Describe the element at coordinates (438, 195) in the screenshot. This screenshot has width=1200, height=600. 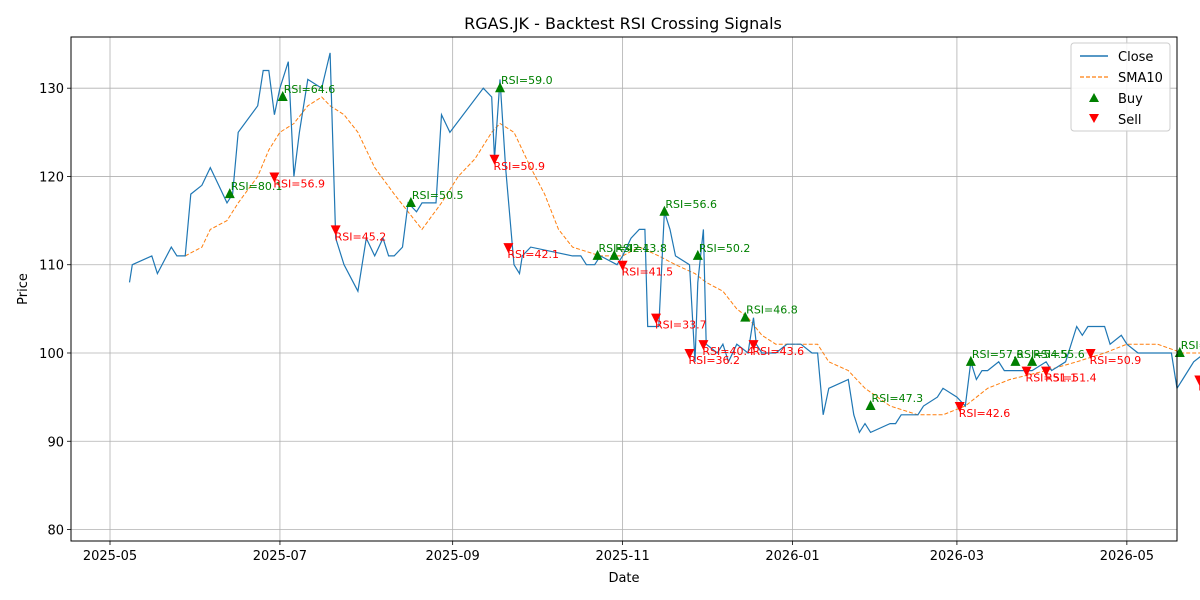
I see `buy-annotation: RSI=50.5` at that location.